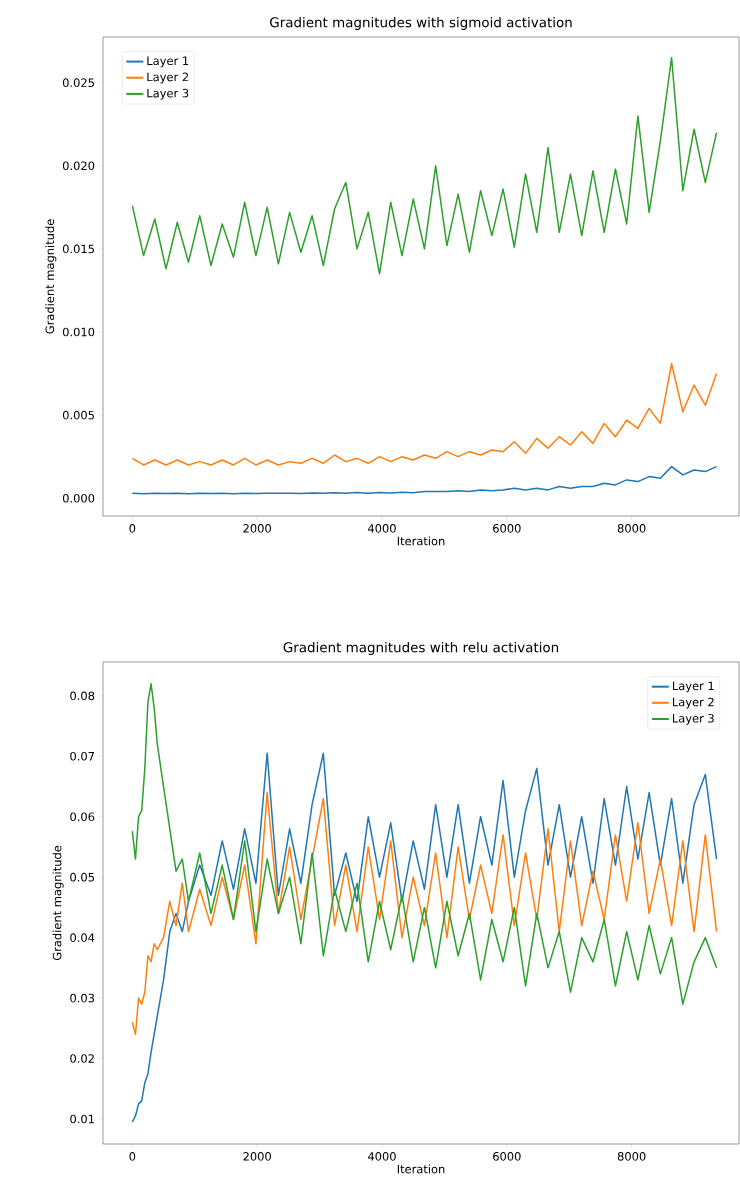  What do you see at coordinates (82, 696) in the screenshot?
I see `y-tick-label: 0.08` at bounding box center [82, 696].